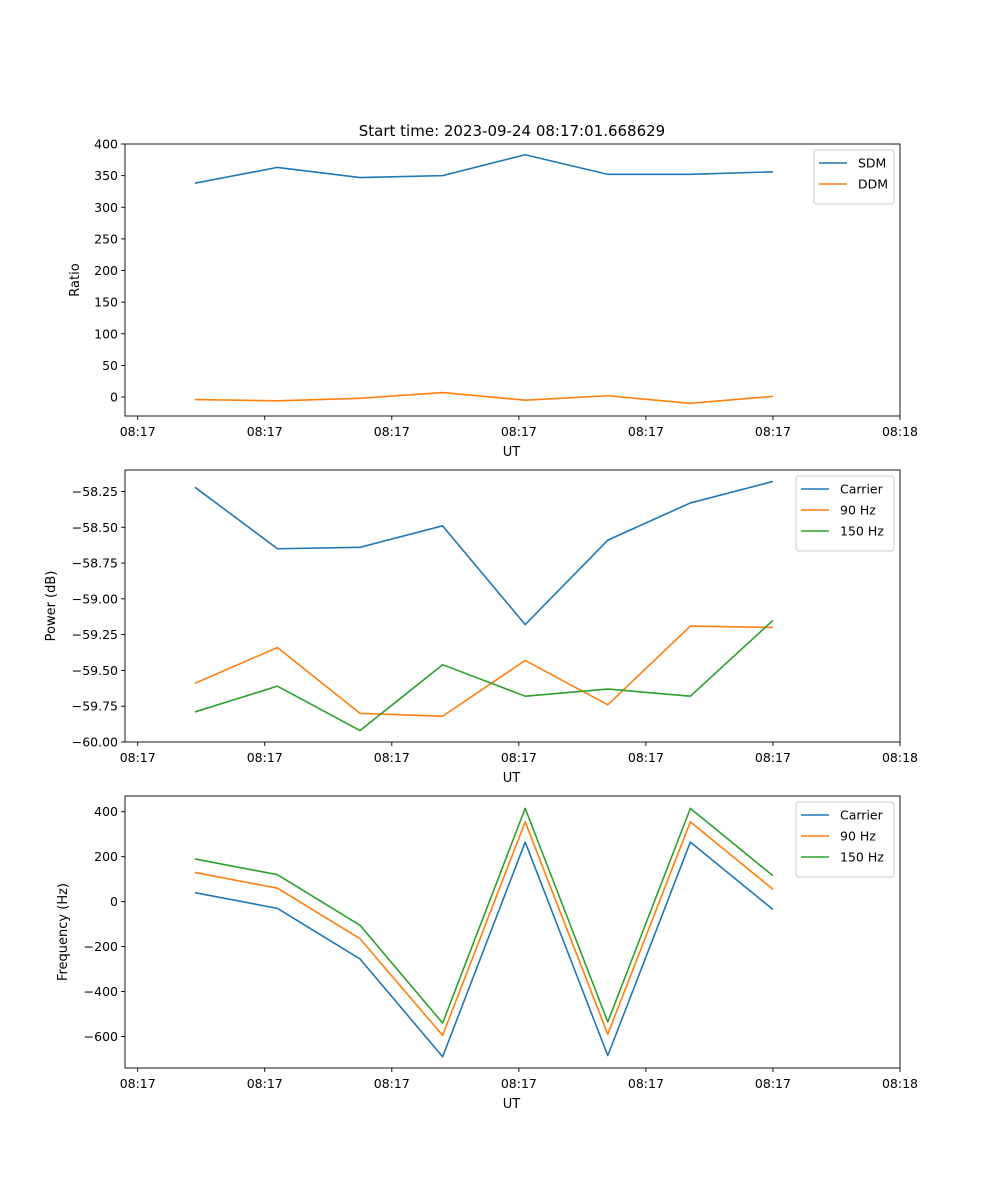 This screenshot has height=1200, width=1000. Describe the element at coordinates (512, 131) in the screenshot. I see `figure-title: Start time: 2023-09-24 08:17:01.668629` at that location.